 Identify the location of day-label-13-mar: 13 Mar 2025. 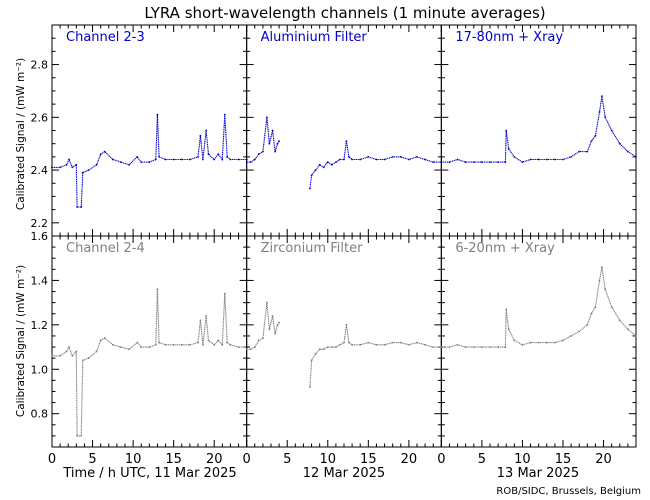
(538, 473).